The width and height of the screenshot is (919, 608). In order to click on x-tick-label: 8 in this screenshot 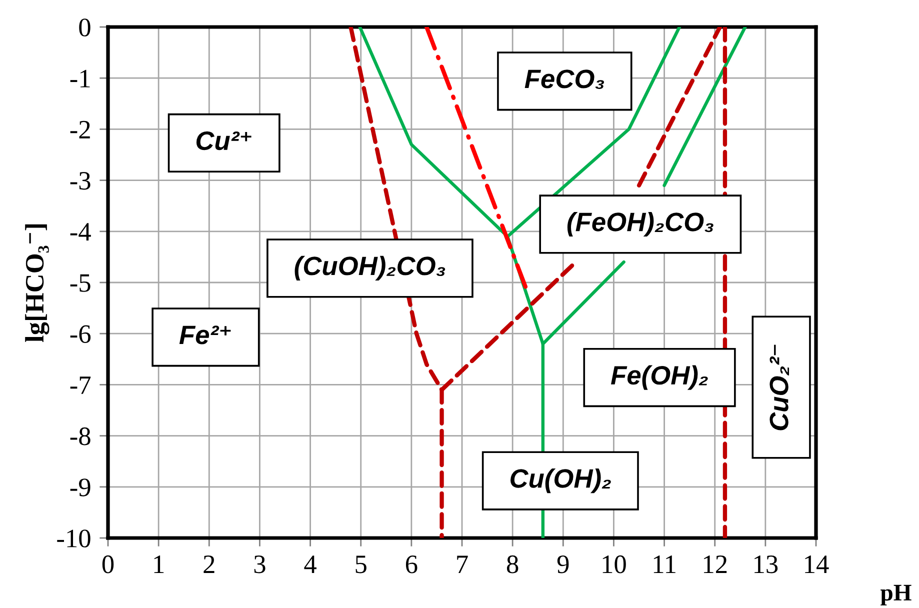, I will do `click(512, 564)`.